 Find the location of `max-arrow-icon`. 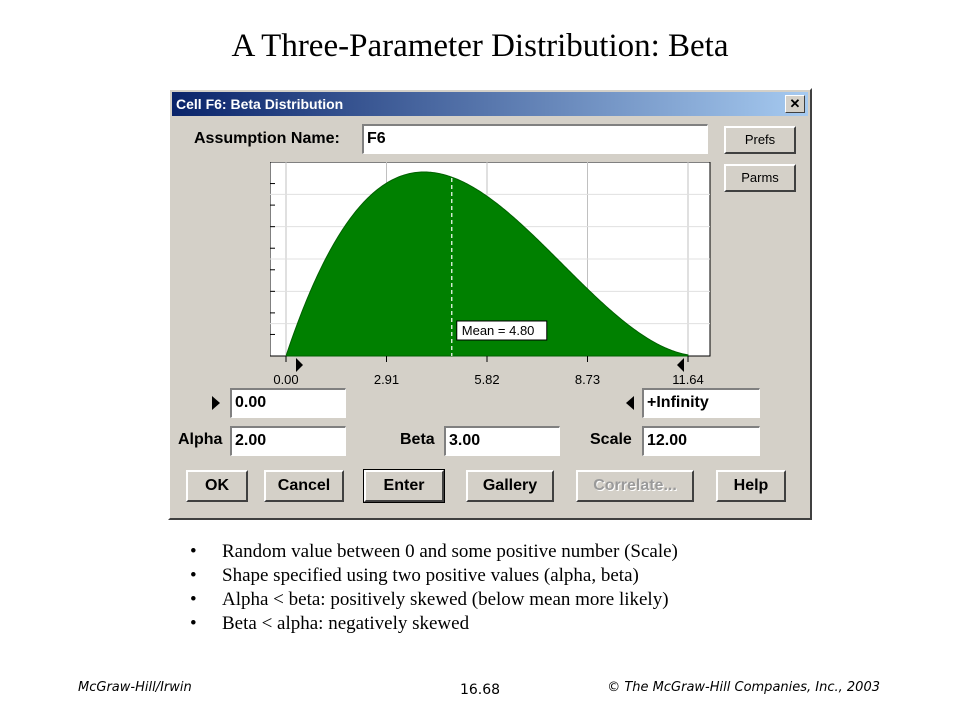

max-arrow-icon is located at coordinates (630, 403).